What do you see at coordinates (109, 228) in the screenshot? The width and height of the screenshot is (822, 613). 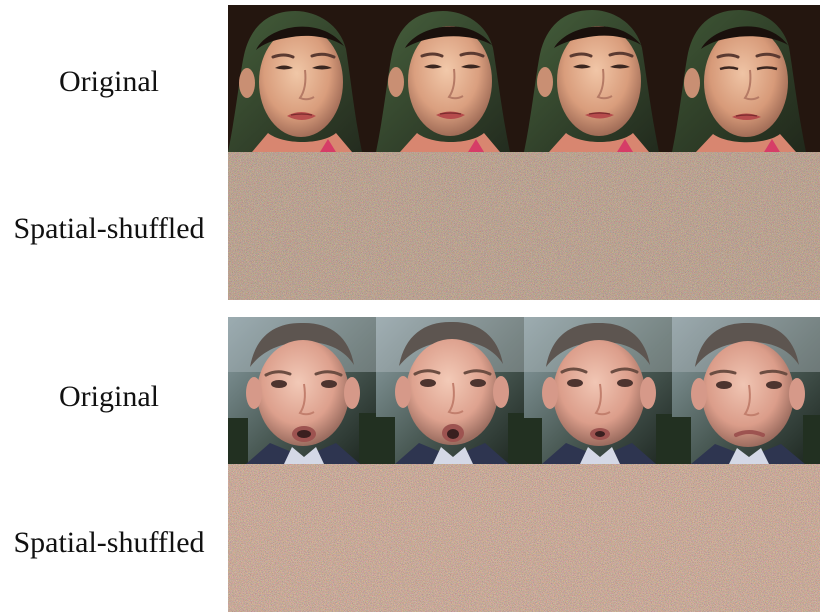 I see `row-label-shuffled-1: Spatial-shuffled` at bounding box center [109, 228].